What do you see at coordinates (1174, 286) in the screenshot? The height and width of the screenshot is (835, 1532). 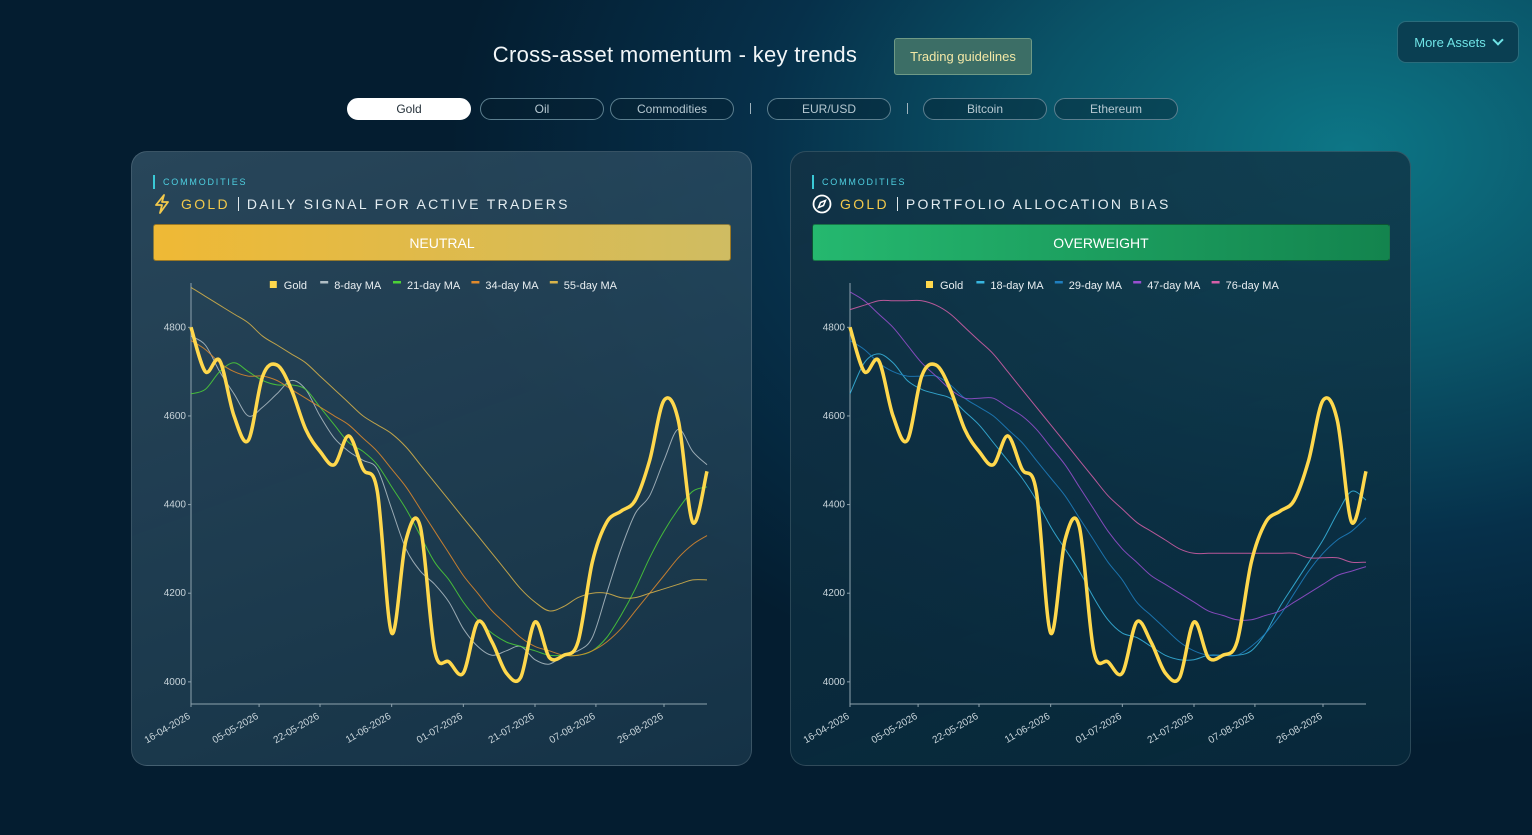 I see `legend-label: 47-day MA` at bounding box center [1174, 286].